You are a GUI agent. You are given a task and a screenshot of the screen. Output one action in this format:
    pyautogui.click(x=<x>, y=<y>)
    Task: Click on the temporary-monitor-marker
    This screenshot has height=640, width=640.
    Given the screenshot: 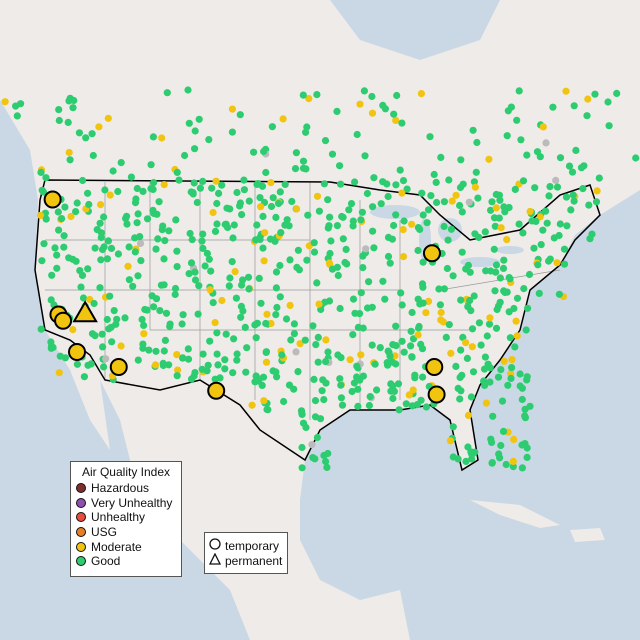 What is the action you would take?
    pyautogui.click(x=63, y=320)
    